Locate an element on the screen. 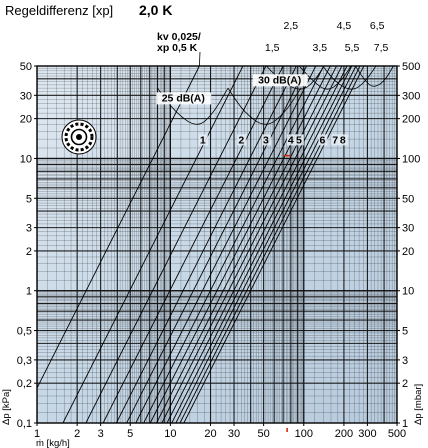 This screenshot has height=448, width=428. y-tick-label-right: 20 is located at coordinates (408, 252).